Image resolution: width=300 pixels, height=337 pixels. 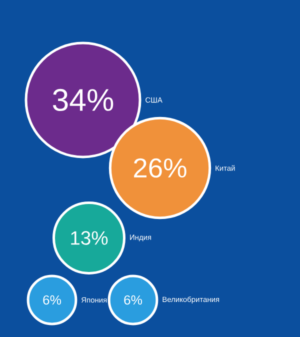 What do you see at coordinates (160, 168) in the screenshot?
I see `data-label: 26%` at bounding box center [160, 168].